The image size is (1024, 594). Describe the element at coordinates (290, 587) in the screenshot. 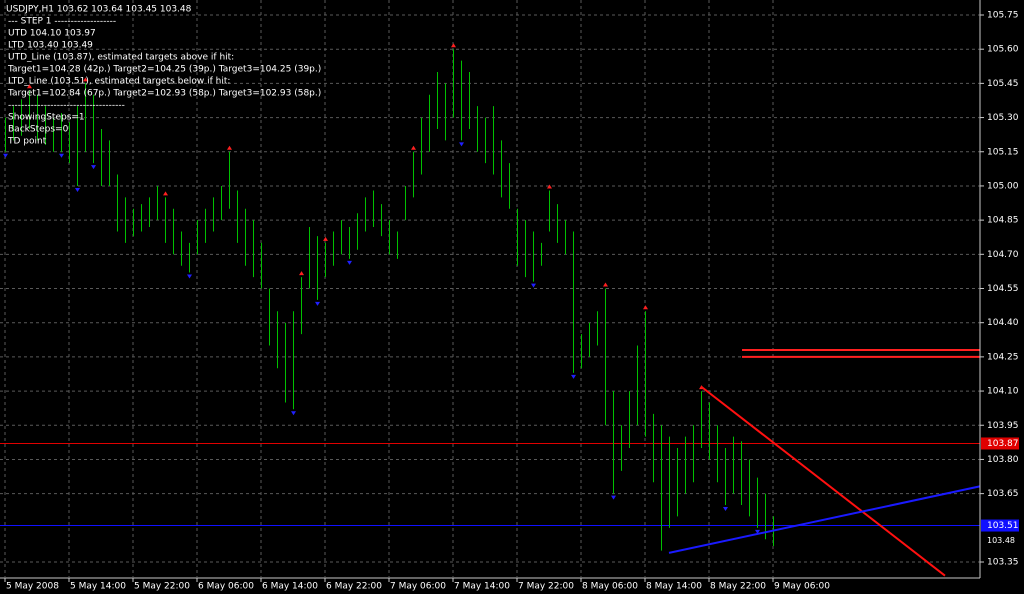

I see `x-tick-label: 6 May 14:00` at that location.